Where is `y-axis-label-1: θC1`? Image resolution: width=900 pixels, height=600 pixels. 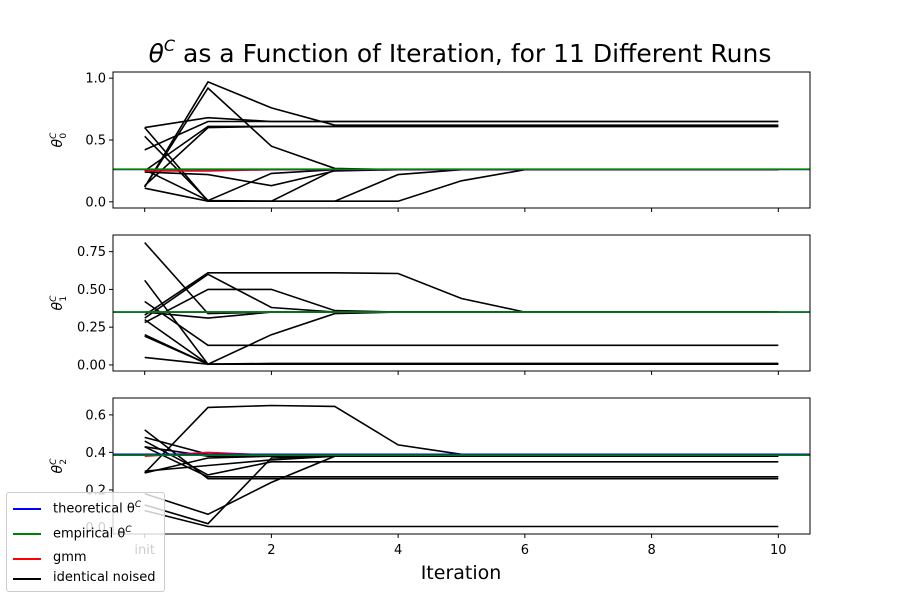 y-axis-label-1: θC1 is located at coordinates (59, 303).